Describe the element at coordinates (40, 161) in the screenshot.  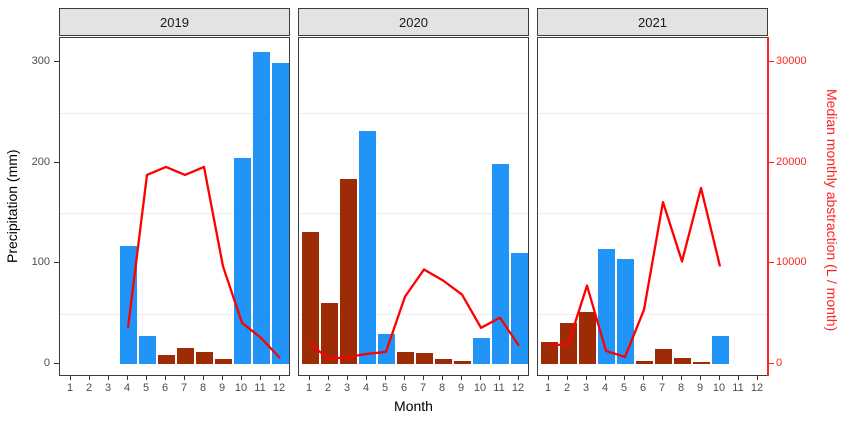
I see `y-left-tick-label: 200` at that location.